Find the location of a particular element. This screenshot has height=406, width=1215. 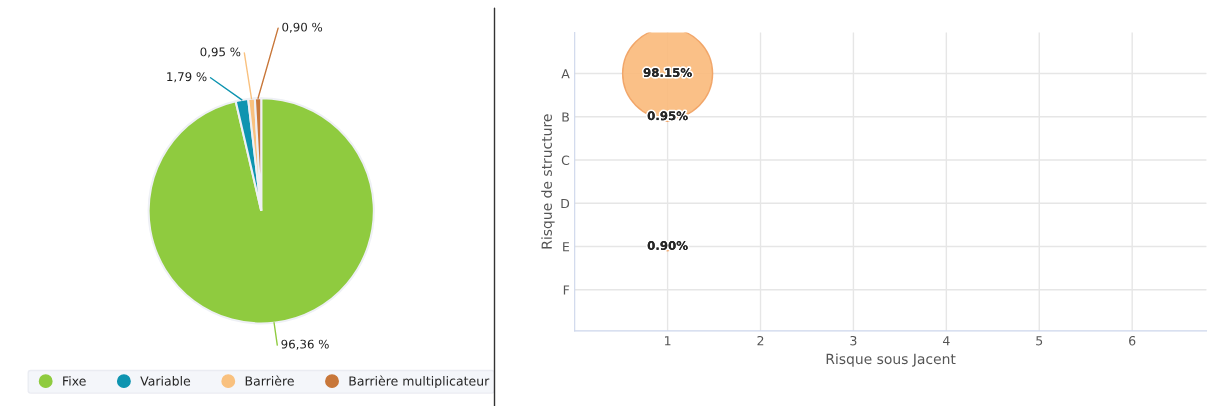

data-label: 0,90 % is located at coordinates (302, 27).